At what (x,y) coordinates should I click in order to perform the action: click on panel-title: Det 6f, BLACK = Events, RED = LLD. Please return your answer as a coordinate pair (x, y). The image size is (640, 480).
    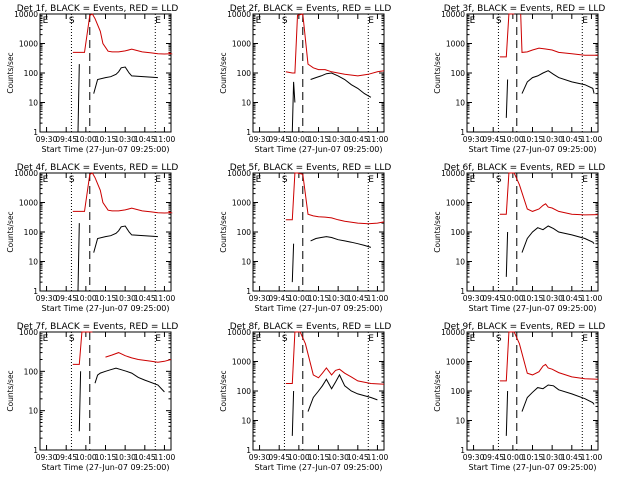
    Looking at the image, I should click on (525, 168).